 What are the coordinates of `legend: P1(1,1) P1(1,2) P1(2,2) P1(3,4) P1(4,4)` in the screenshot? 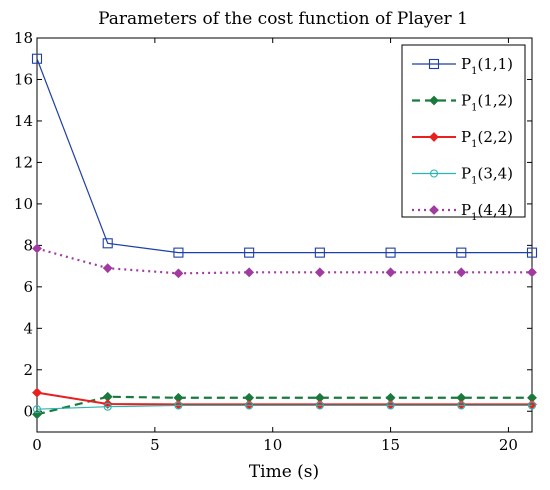 It's located at (463, 133).